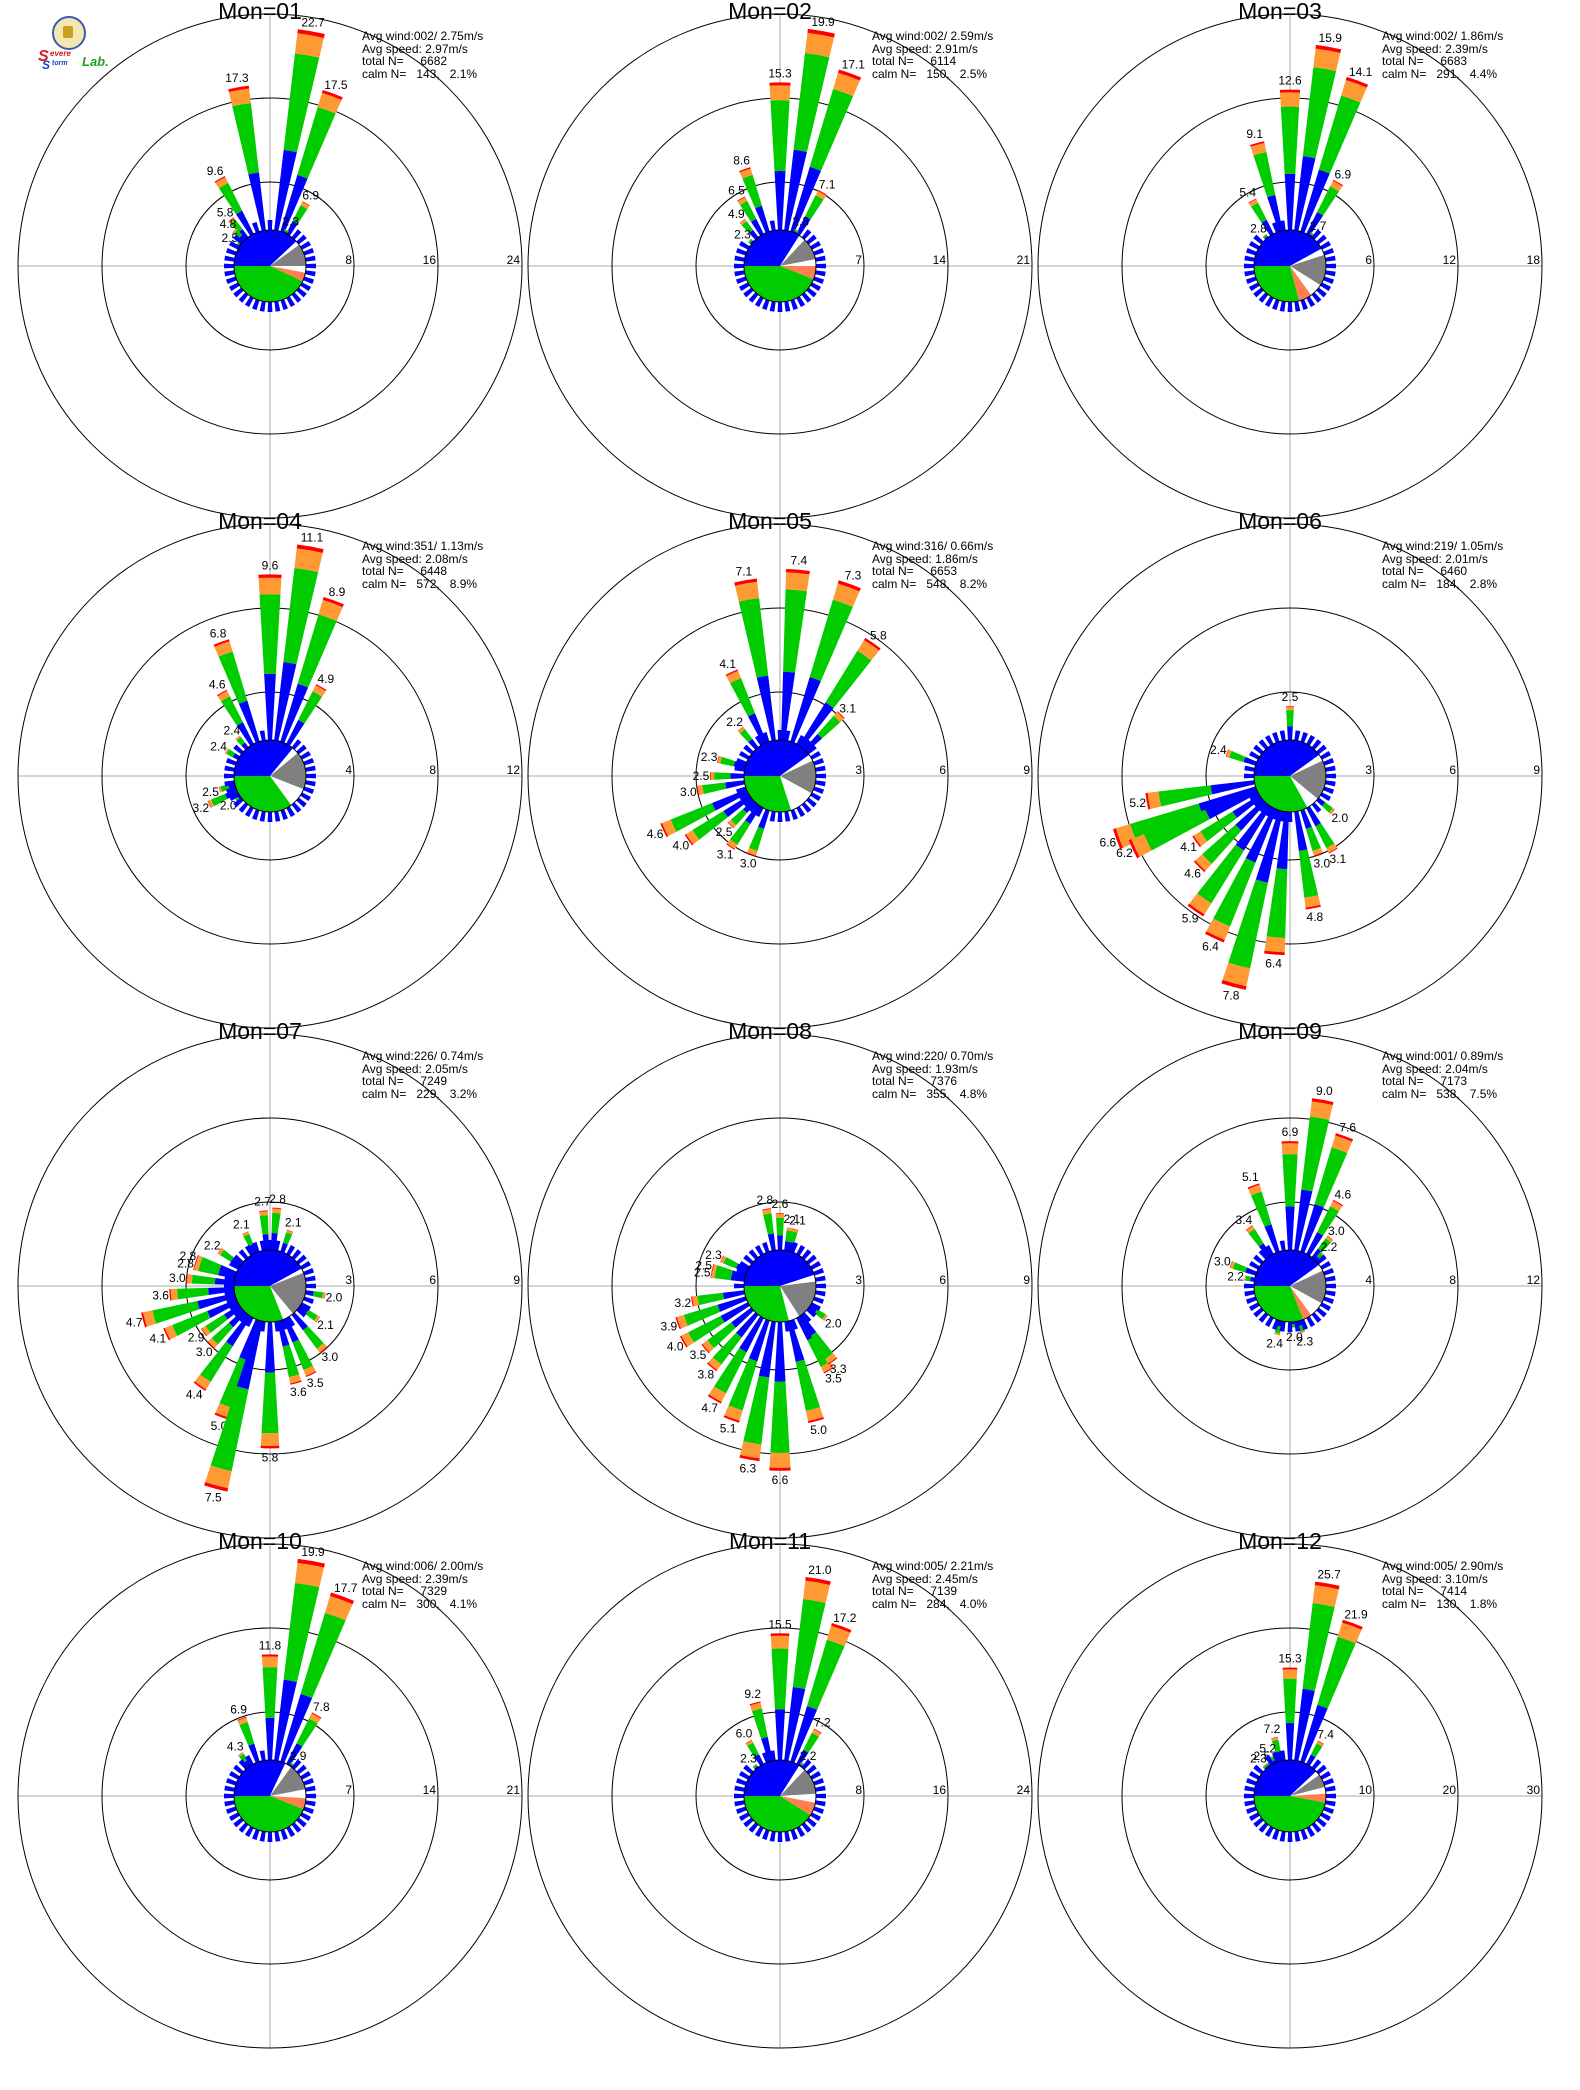  What do you see at coordinates (293, 1222) in the screenshot?
I see `bar-value-label: 2.1` at bounding box center [293, 1222].